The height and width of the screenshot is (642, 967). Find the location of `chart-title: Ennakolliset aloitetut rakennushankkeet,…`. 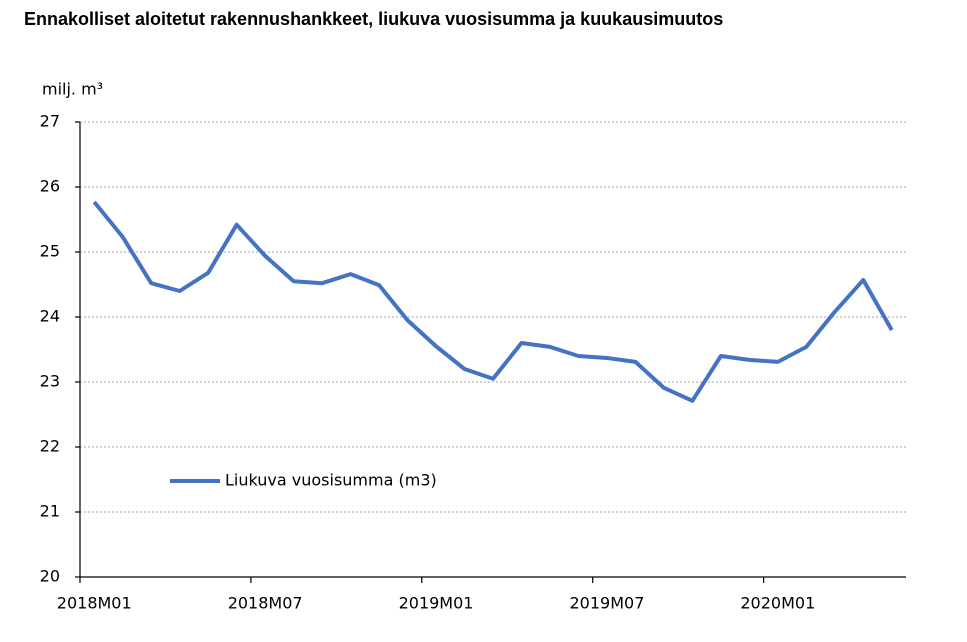

chart-title: Ennakolliset aloitetut rakennushankkeet,… is located at coordinates (373, 19).